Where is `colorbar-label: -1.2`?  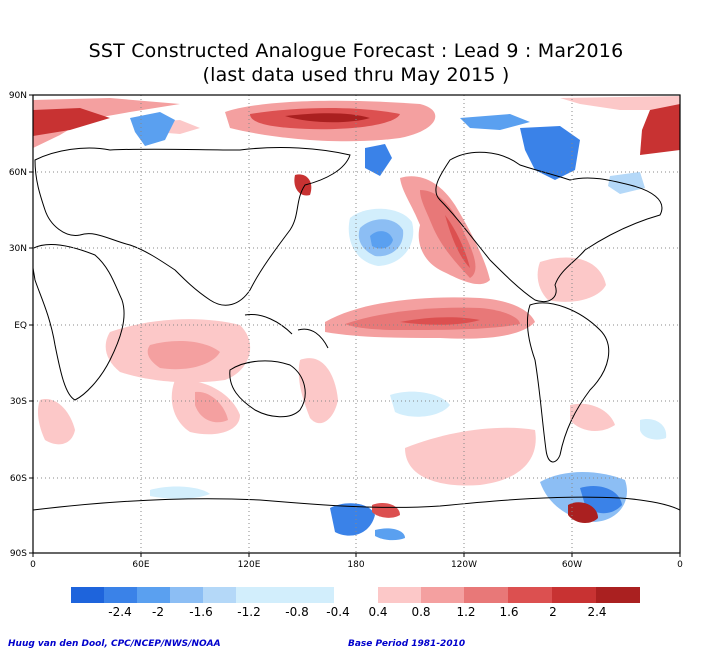 colorbar-label: -1.2 is located at coordinates (249, 612).